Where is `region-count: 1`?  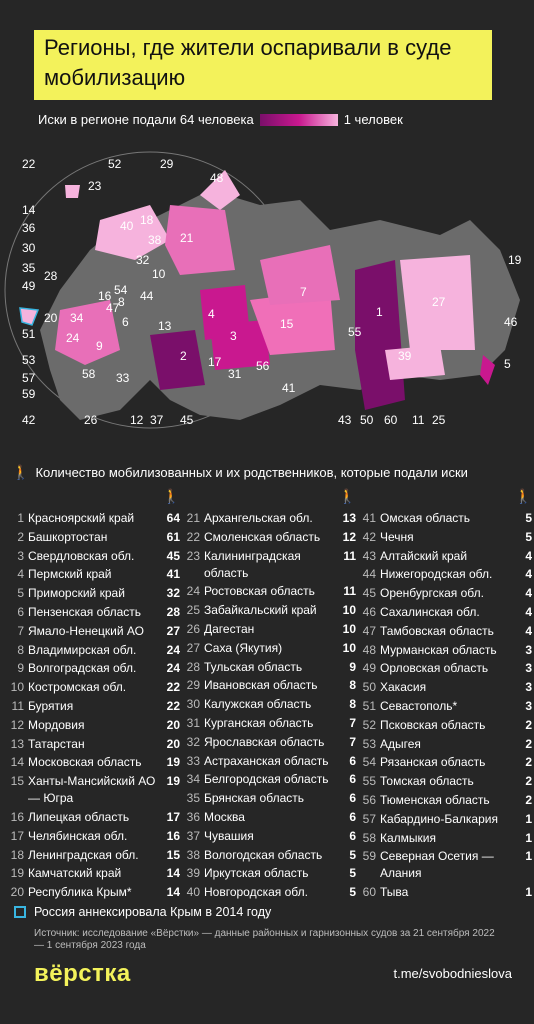
region-count: 1 is located at coordinates (528, 837).